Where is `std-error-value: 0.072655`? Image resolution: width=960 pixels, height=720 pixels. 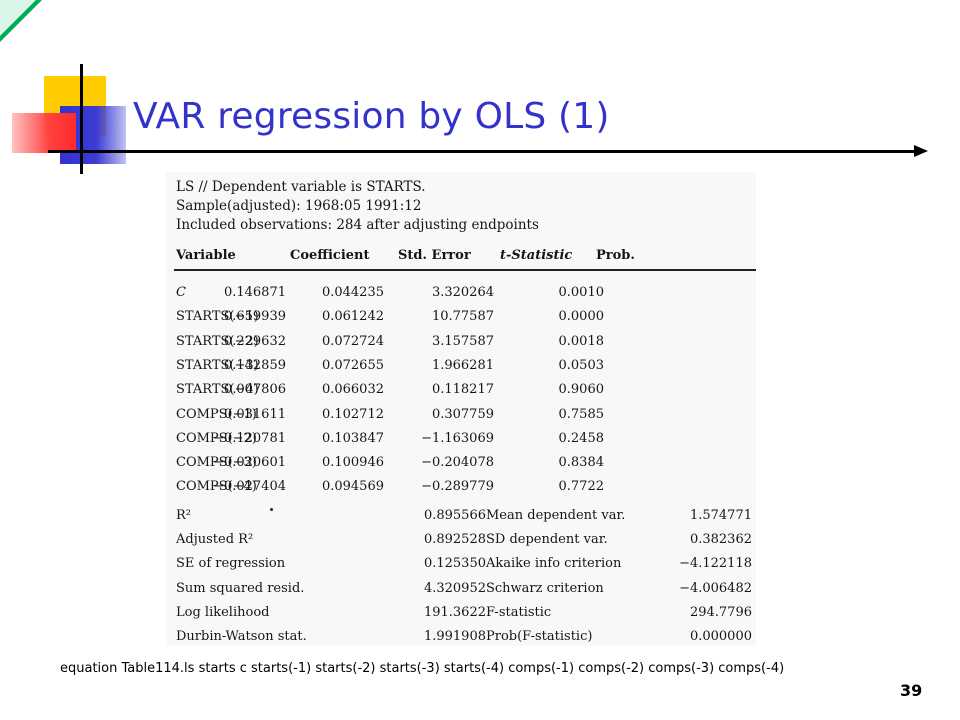 std-error-value: 0.072655 is located at coordinates (352, 365).